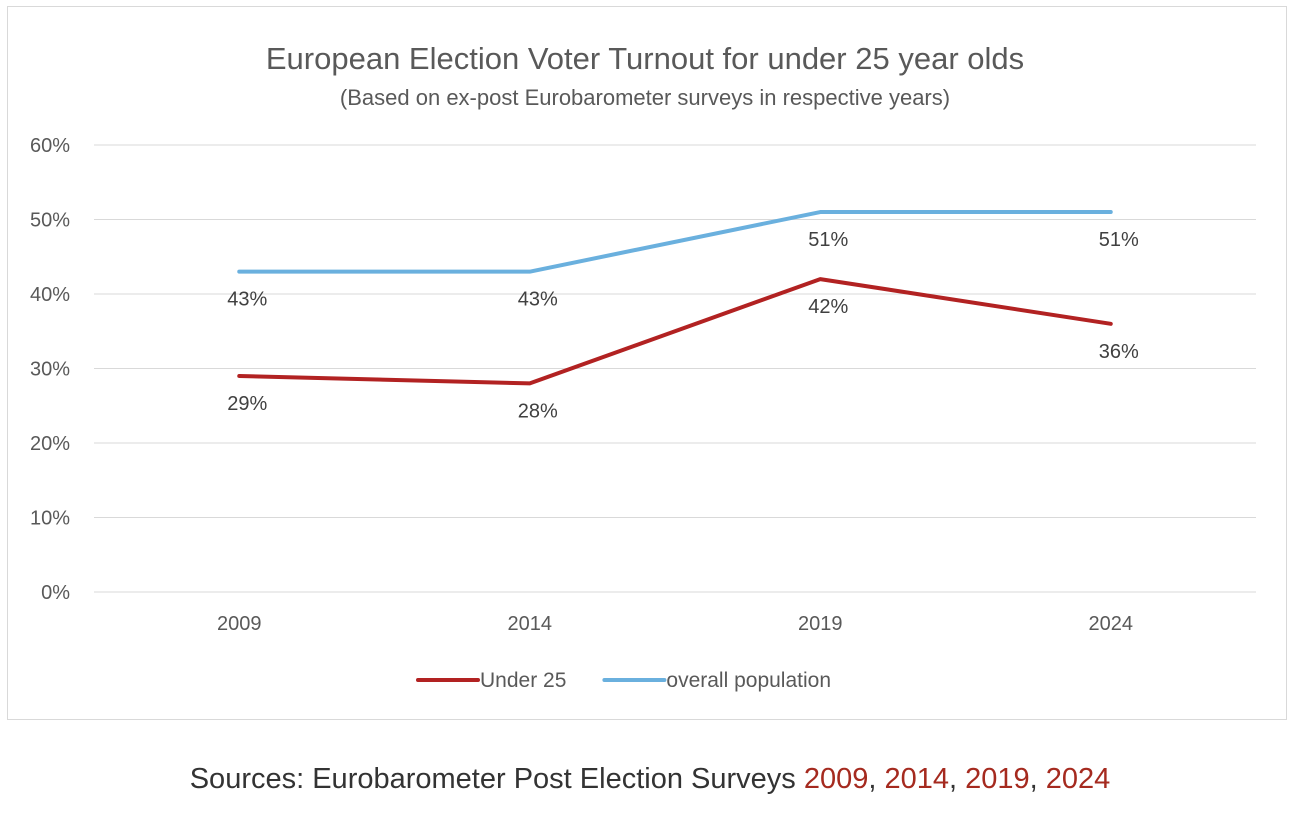 This screenshot has width=1300, height=830. Describe the element at coordinates (997, 779) in the screenshot. I see `source-link-2019: 2019` at that location.